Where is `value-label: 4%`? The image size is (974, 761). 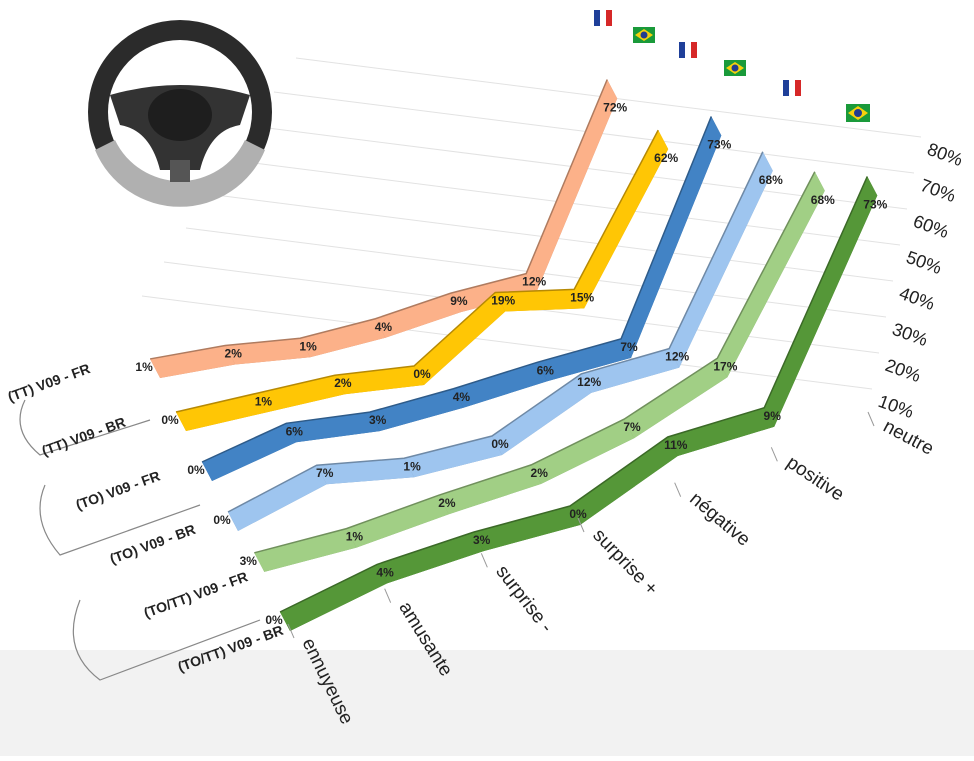
value-label: 4% is located at coordinates (385, 572).